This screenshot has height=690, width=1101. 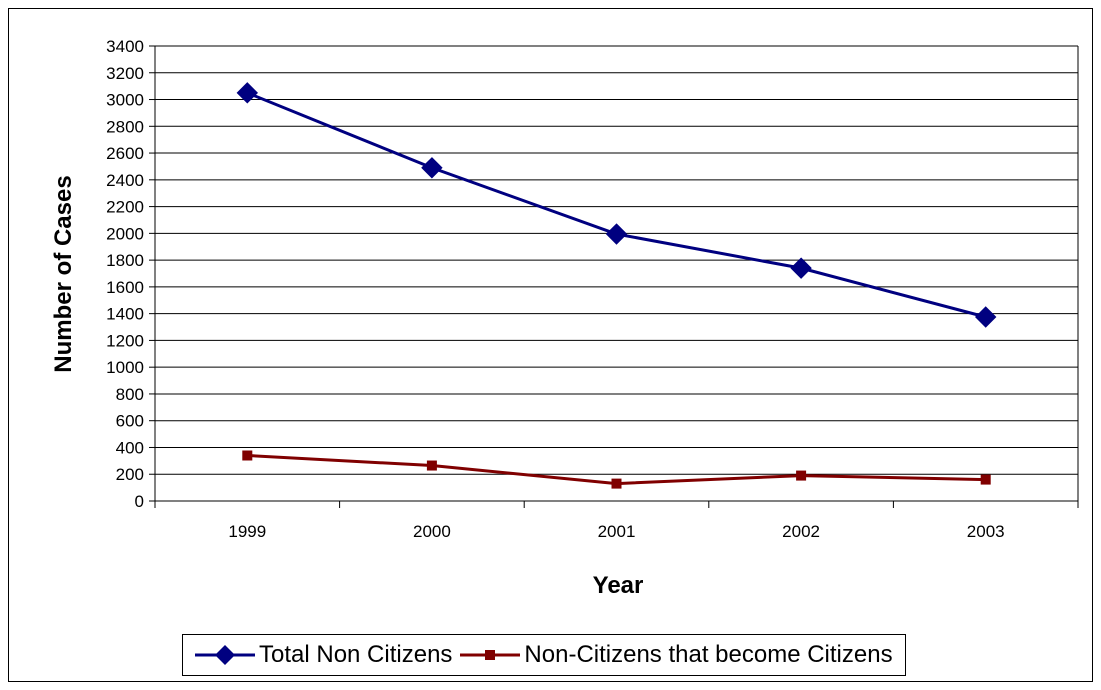 What do you see at coordinates (130, 474) in the screenshot?
I see `y-tick-label: 200` at bounding box center [130, 474].